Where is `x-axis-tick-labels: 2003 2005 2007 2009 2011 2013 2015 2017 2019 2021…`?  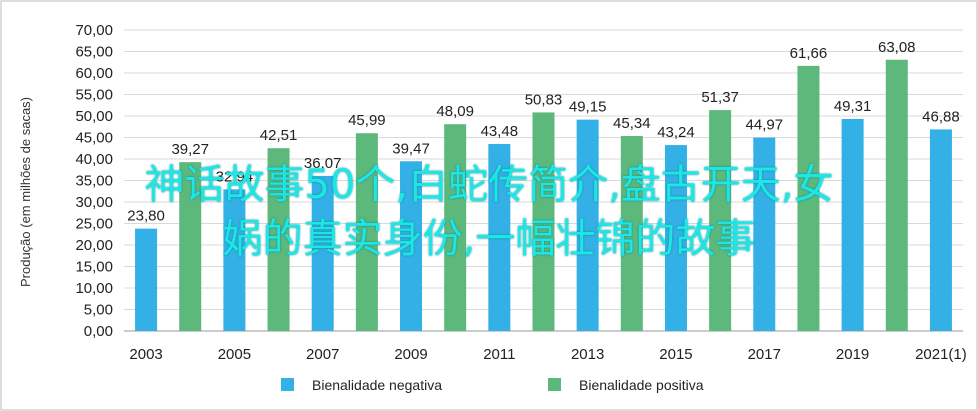 x-axis-tick-labels: 2003 2005 2007 2009 2011 2013 2015 2017 2019 2021… is located at coordinates (547, 354).